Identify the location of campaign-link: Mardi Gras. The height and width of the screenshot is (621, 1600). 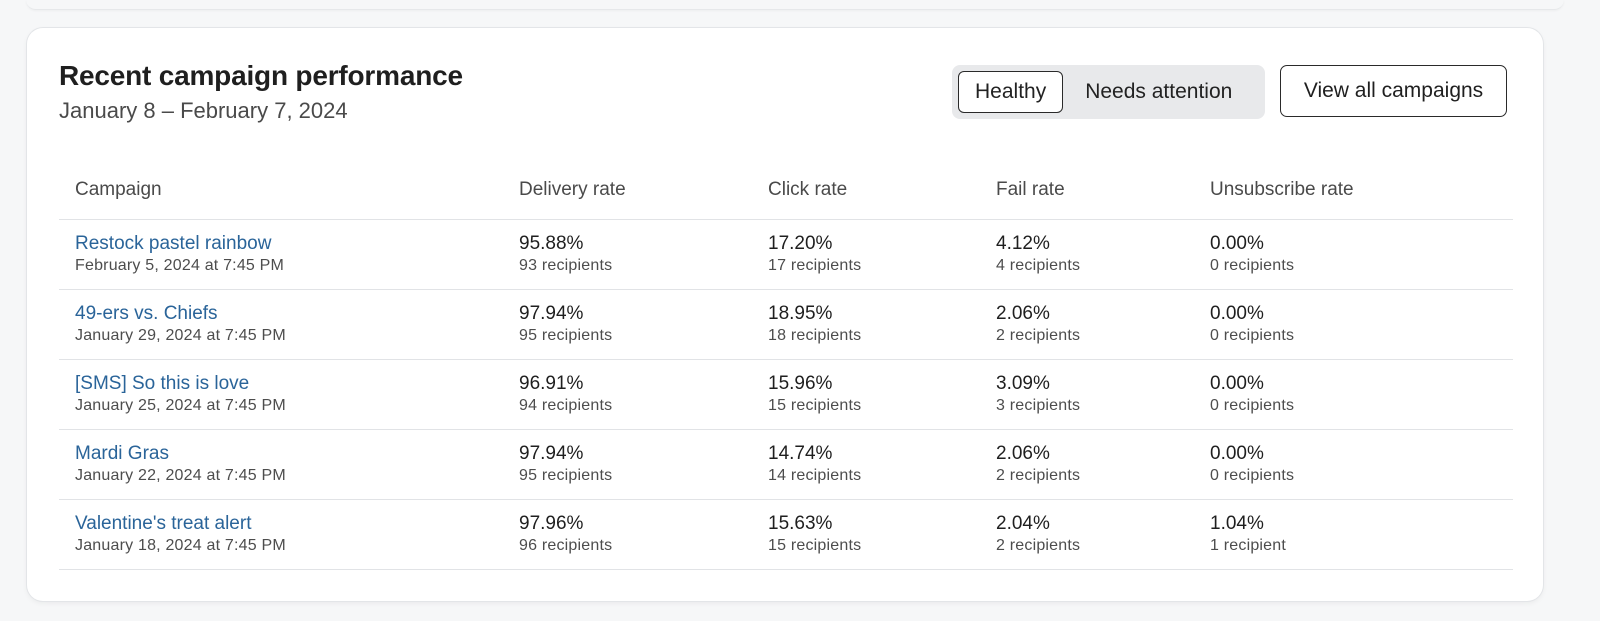
(122, 453).